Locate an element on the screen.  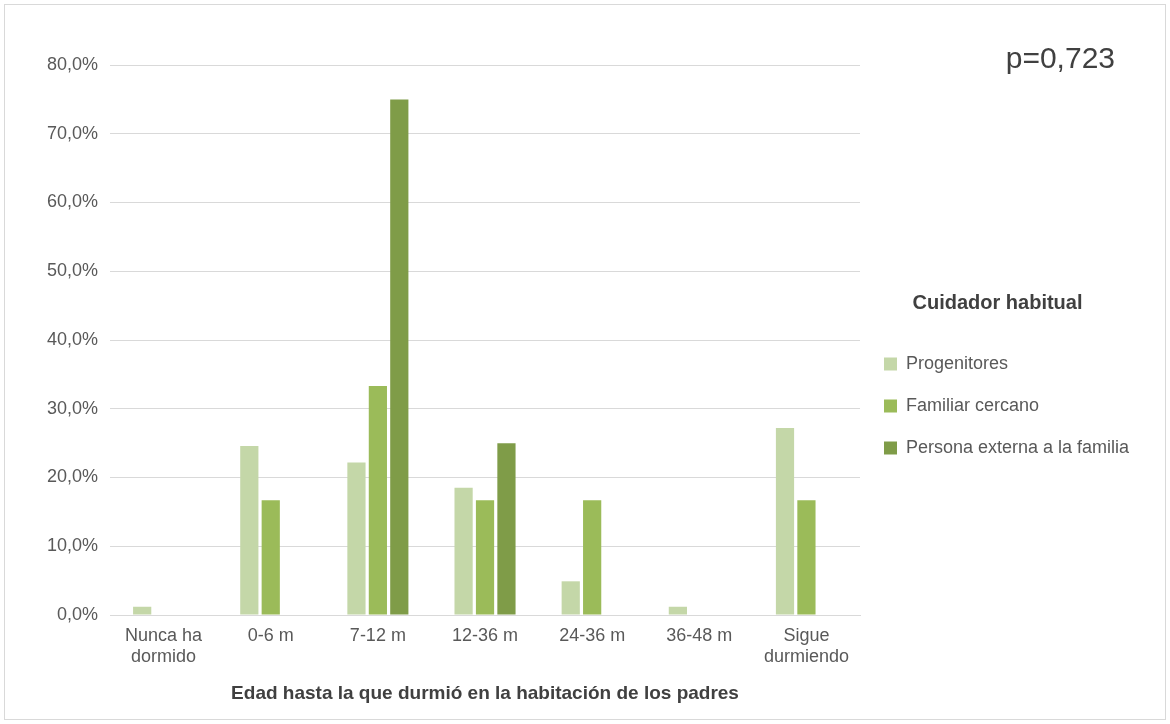
legend-label: Persona externa a la familia is located at coordinates (1018, 446).